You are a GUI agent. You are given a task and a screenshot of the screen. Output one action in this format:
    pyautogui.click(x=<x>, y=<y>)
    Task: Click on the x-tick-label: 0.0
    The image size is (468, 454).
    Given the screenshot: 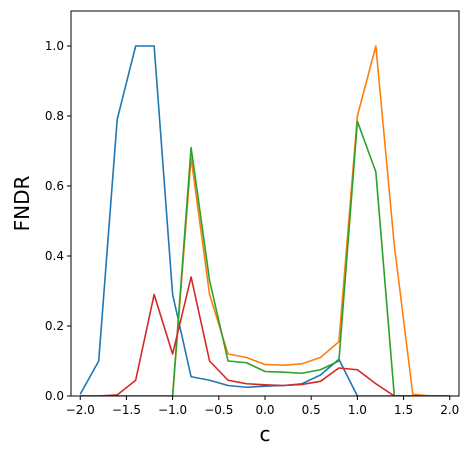 What is the action you would take?
    pyautogui.click(x=264, y=410)
    